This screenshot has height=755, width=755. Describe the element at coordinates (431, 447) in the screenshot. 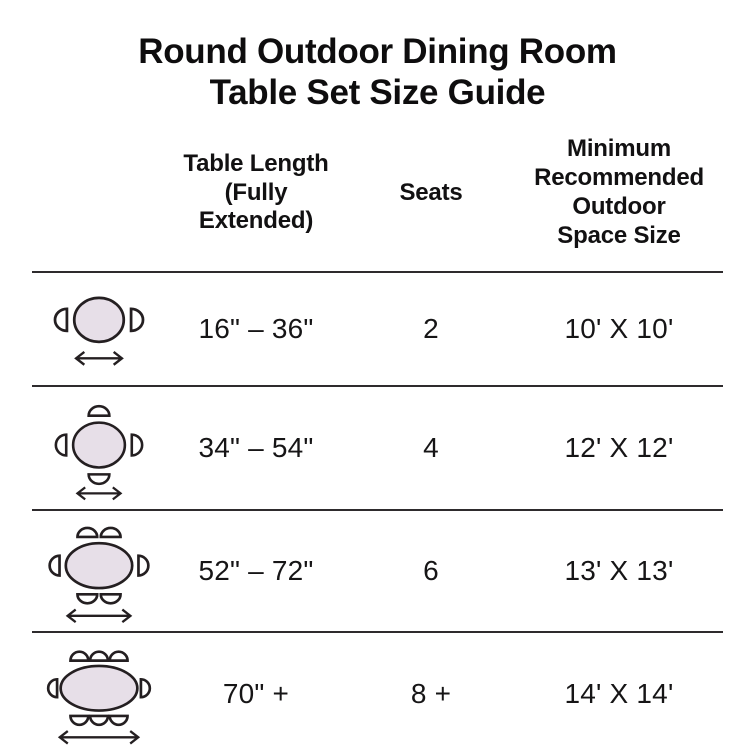

I see `seats-value: 4` at that location.